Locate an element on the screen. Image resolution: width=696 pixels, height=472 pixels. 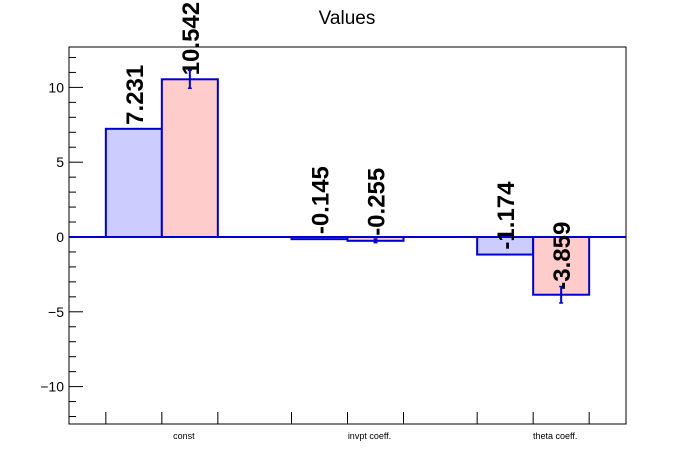
x-tick-label: theta coeff. is located at coordinates (555, 436).